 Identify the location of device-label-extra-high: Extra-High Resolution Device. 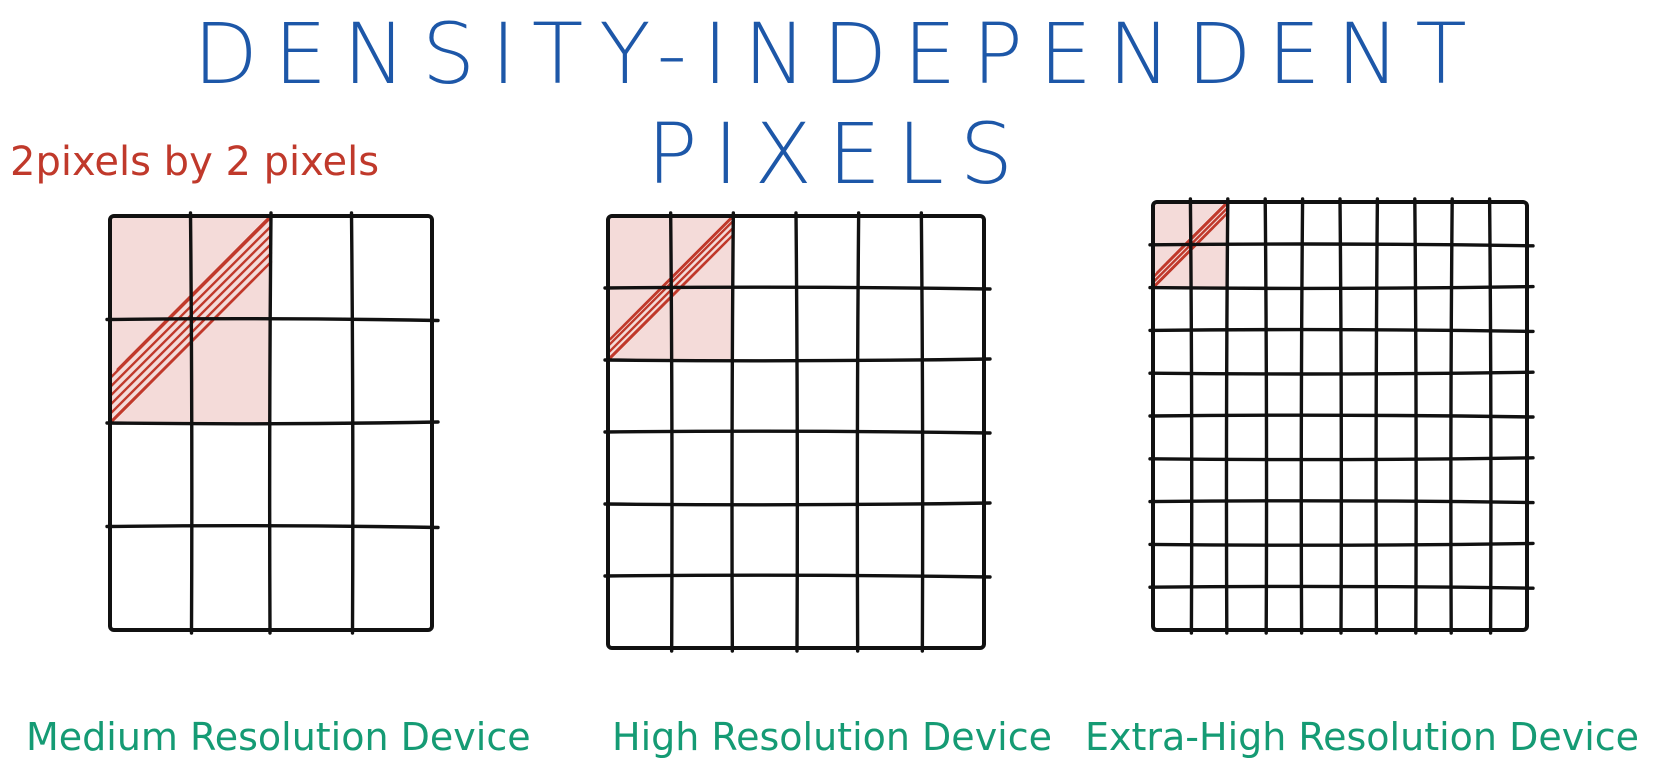
(1362, 737).